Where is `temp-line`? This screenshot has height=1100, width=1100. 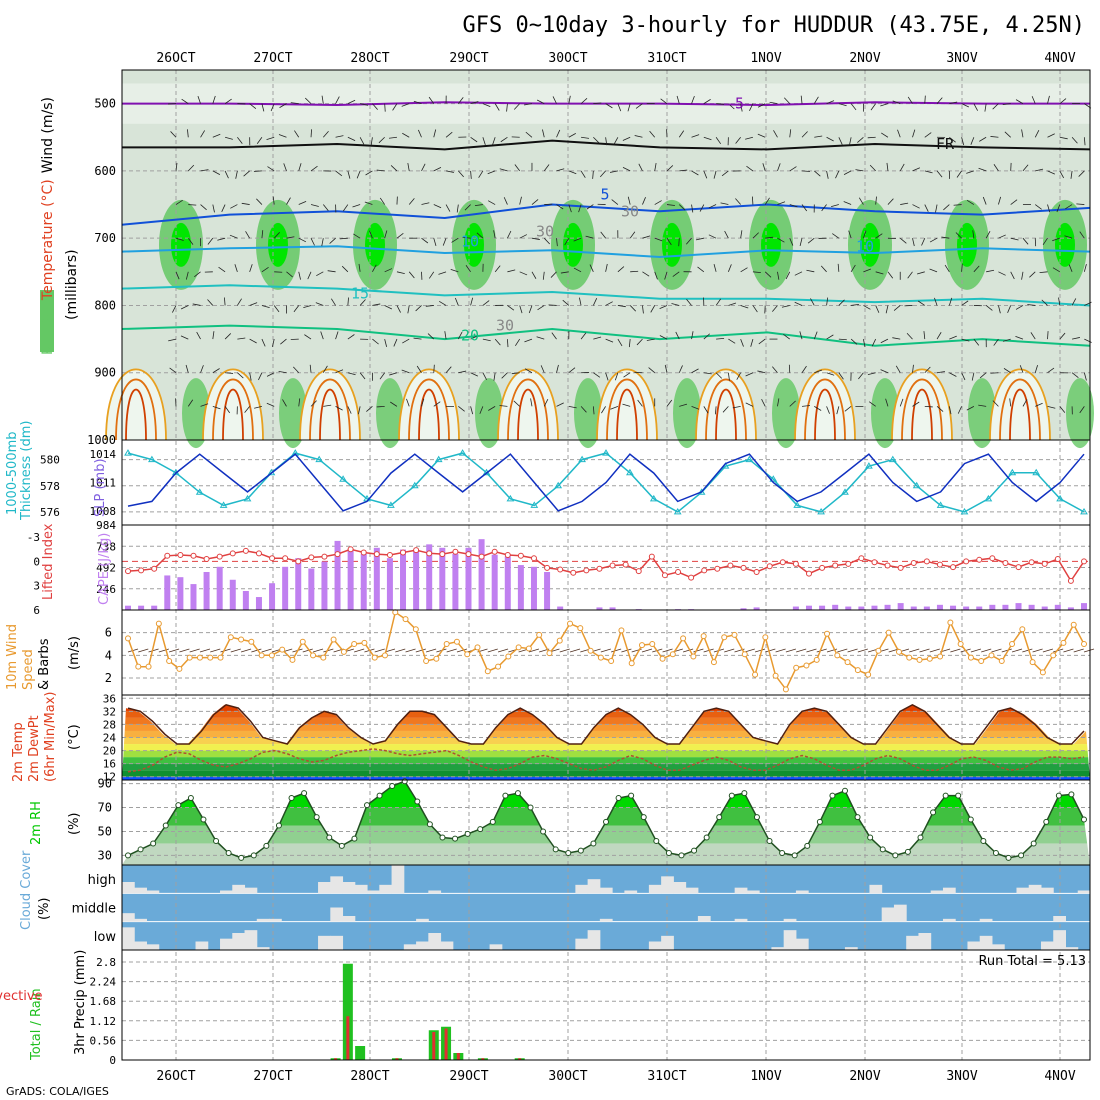
temp-line is located at coordinates (606, 724).